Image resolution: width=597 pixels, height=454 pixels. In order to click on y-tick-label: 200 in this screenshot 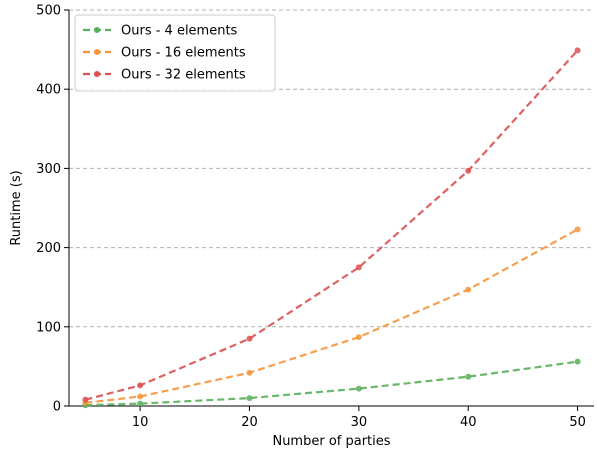, I will do `click(48, 248)`.